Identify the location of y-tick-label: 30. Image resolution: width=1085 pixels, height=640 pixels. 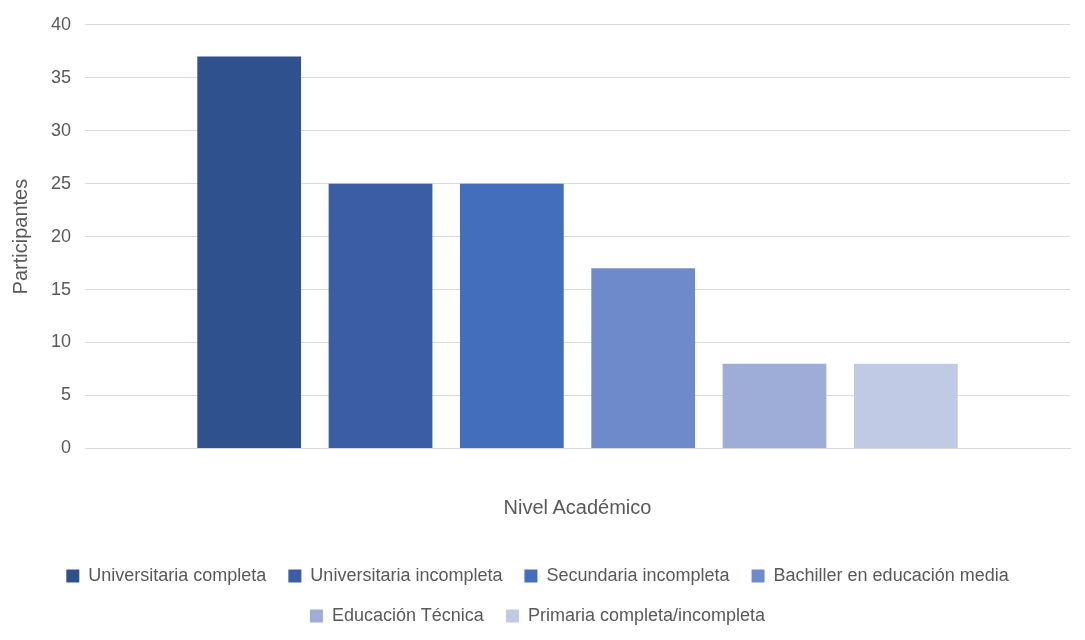
(61, 129).